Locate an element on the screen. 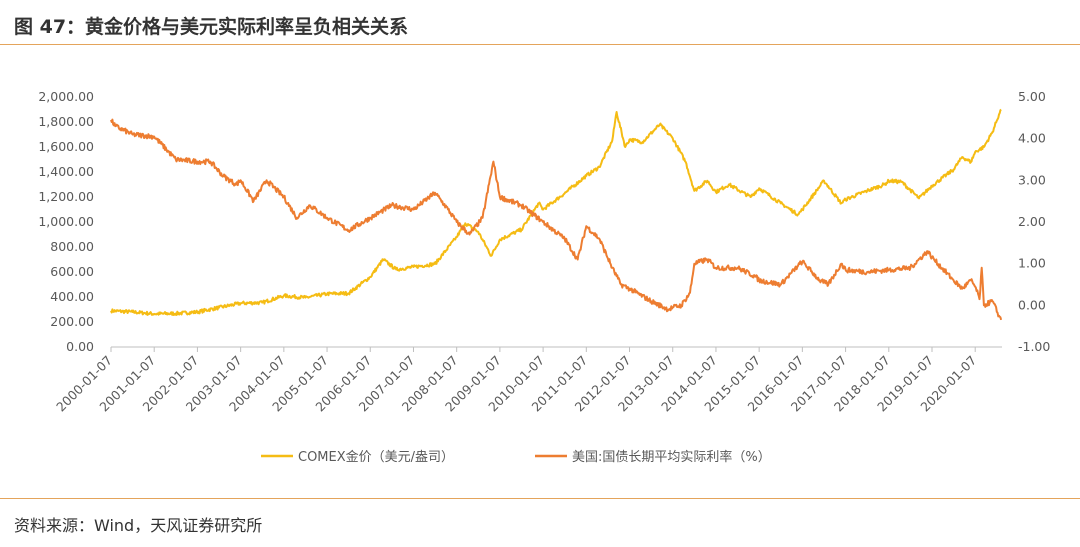 The height and width of the screenshot is (547, 1080). right-tick-label: 1.00 is located at coordinates (1032, 263).